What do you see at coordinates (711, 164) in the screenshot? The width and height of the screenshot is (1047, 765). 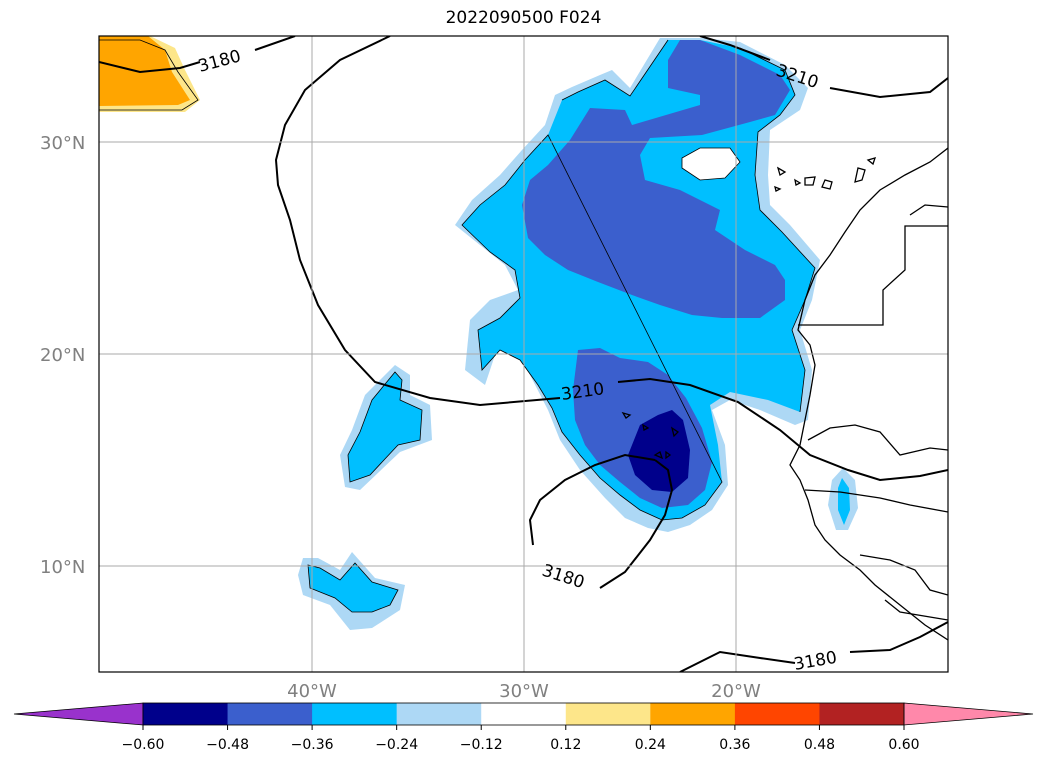 I see `anomaly-hole` at bounding box center [711, 164].